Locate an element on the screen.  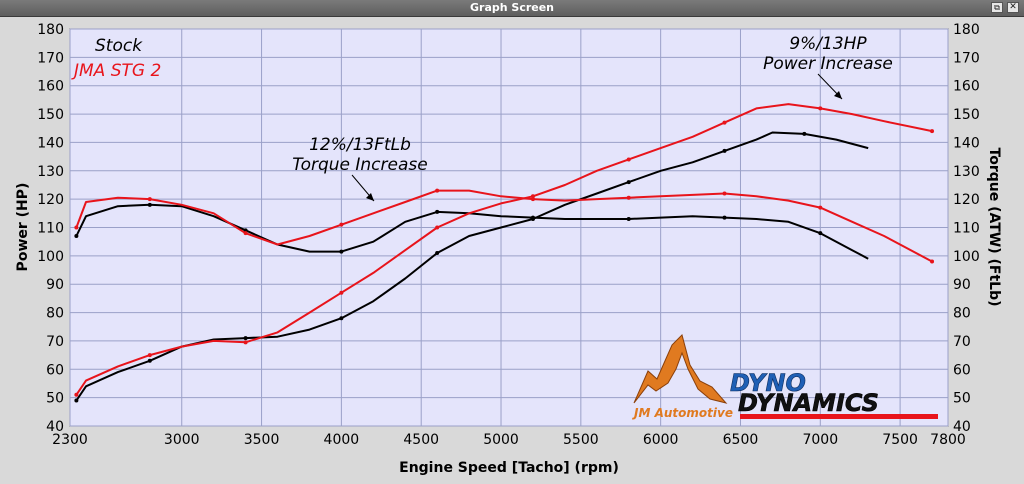
x-tick-label: 7500 is located at coordinates (900, 440).